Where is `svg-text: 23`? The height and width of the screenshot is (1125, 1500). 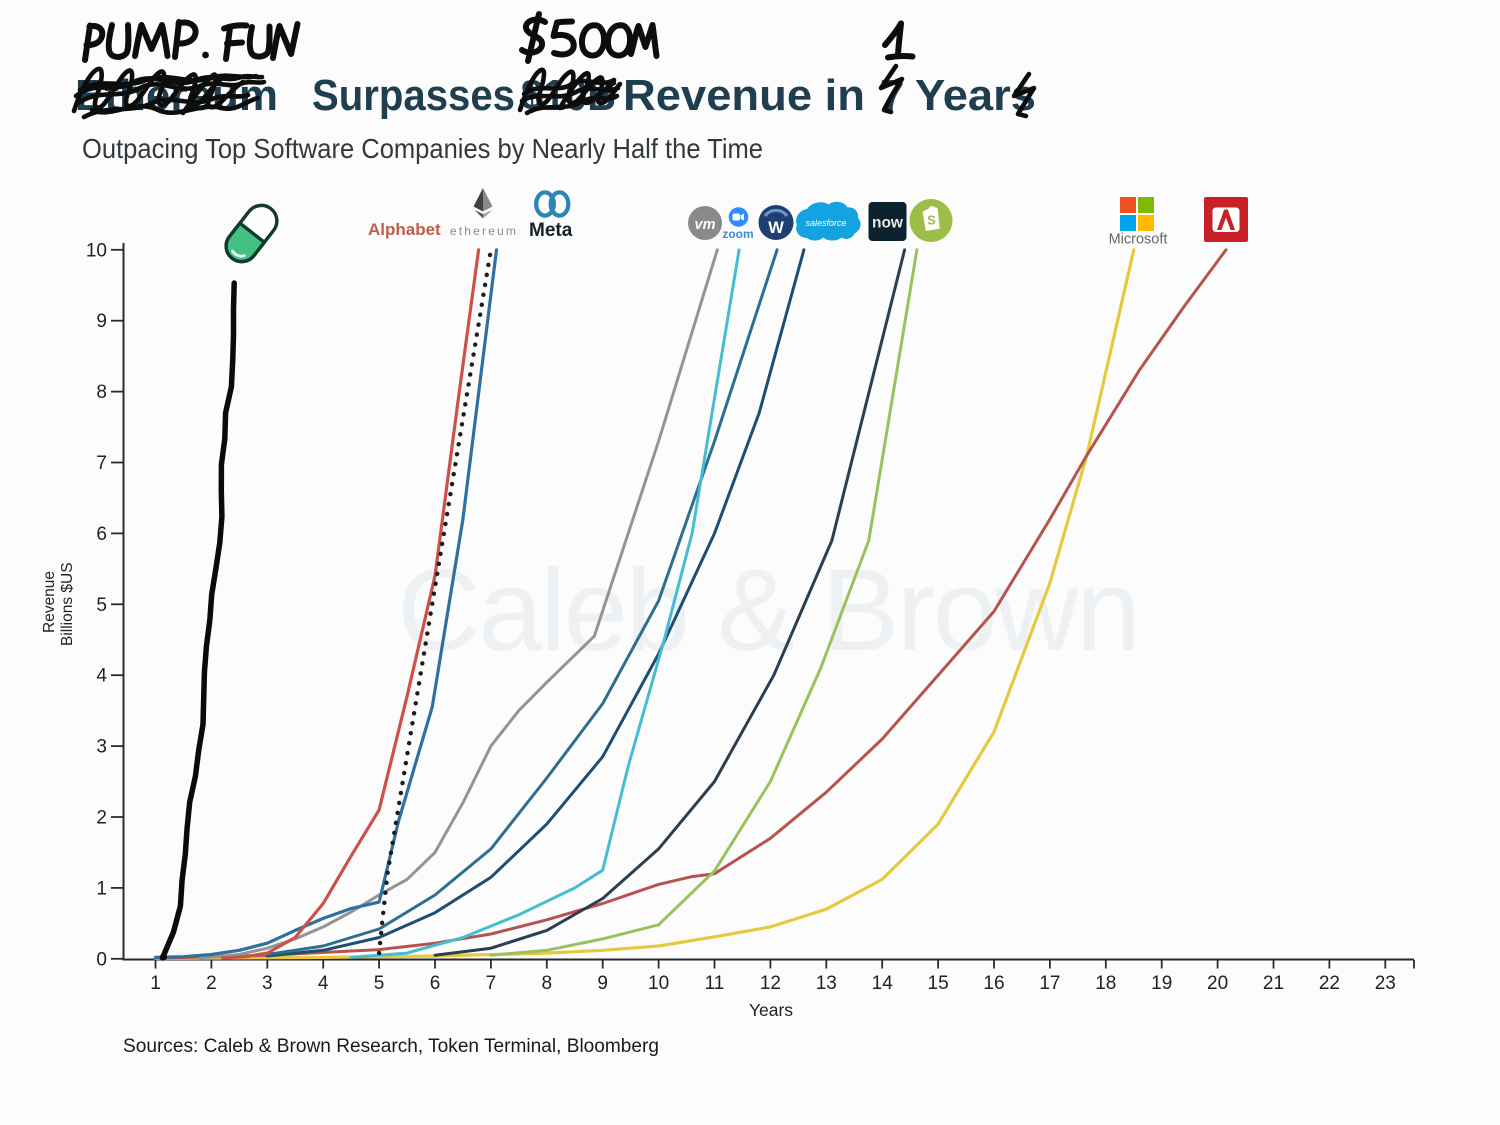 svg-text: 23 is located at coordinates (1385, 983).